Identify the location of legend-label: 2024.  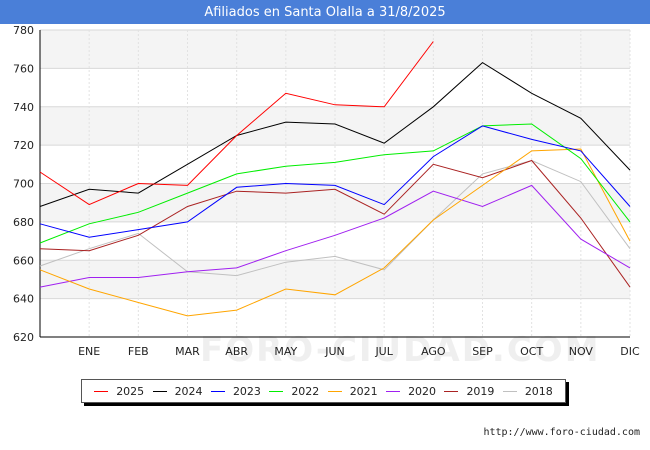
(188, 391).